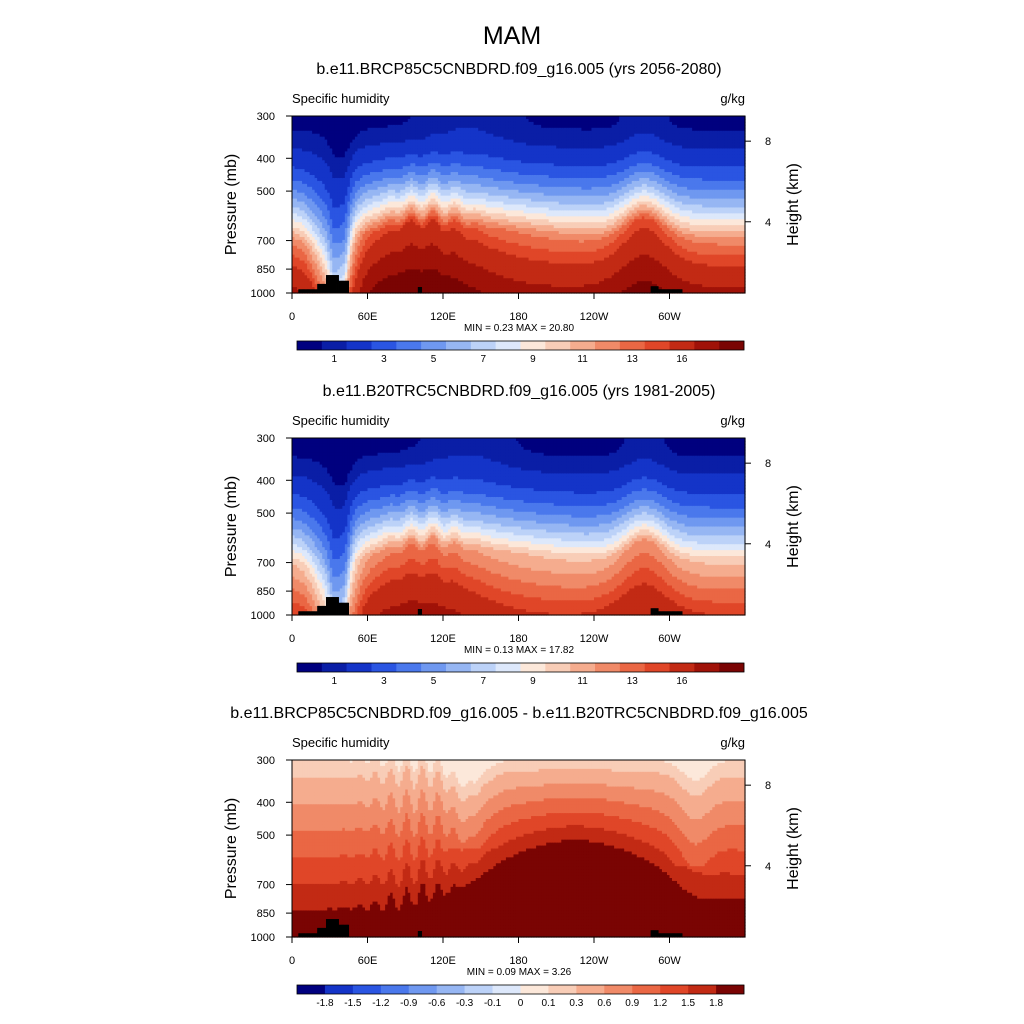 This screenshot has width=1024, height=1024. What do you see at coordinates (512, 36) in the screenshot?
I see `figure-title: MAM` at bounding box center [512, 36].